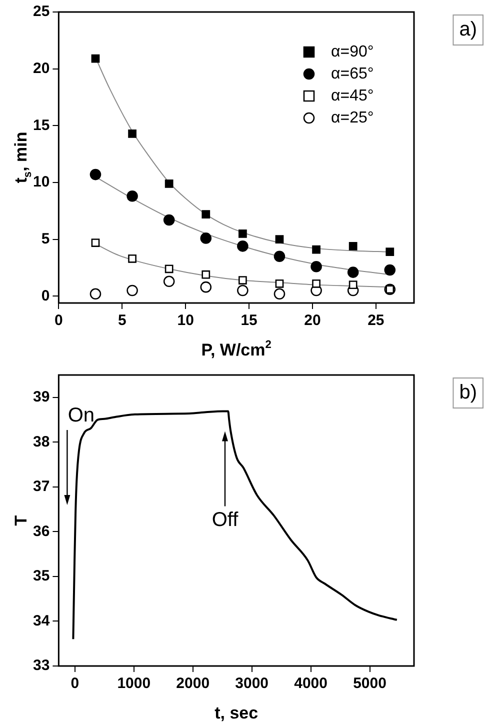 Image resolution: width=489 pixels, height=726 pixels. I want to click on y-tick-label: 10, so click(41, 182).